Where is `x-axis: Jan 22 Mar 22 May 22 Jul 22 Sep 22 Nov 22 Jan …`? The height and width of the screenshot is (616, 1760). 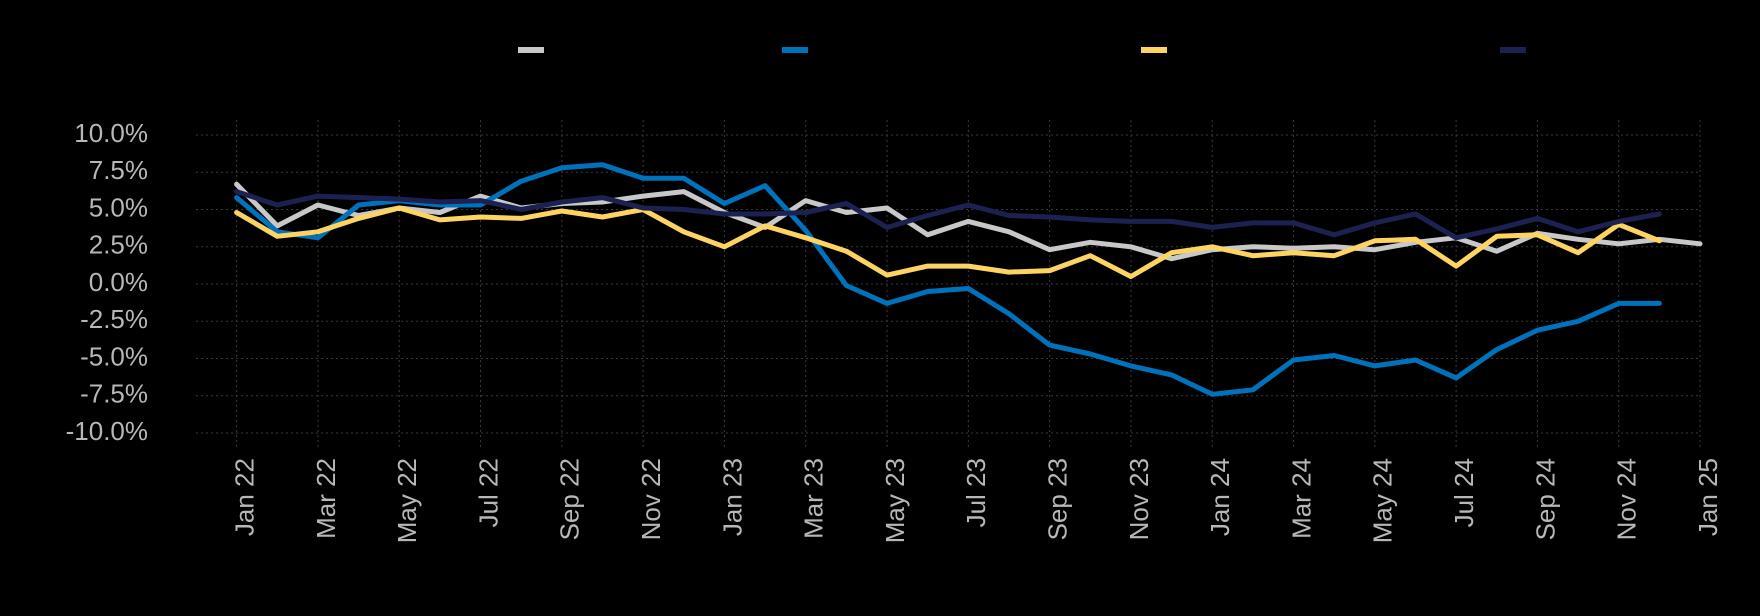
x-axis: Jan 22 Mar 22 May 22 Jul 22 Sep 22 Nov 22 Jan … is located at coordinates (976, 500).